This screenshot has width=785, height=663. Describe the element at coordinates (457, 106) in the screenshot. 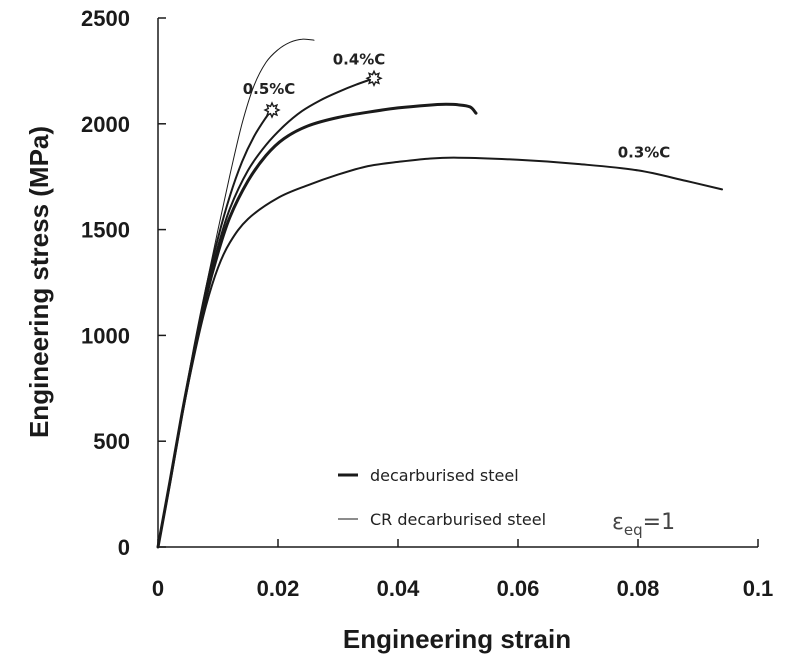

I see `curve-labels: 0.5%C 0.4%C 0.3%C` at that location.